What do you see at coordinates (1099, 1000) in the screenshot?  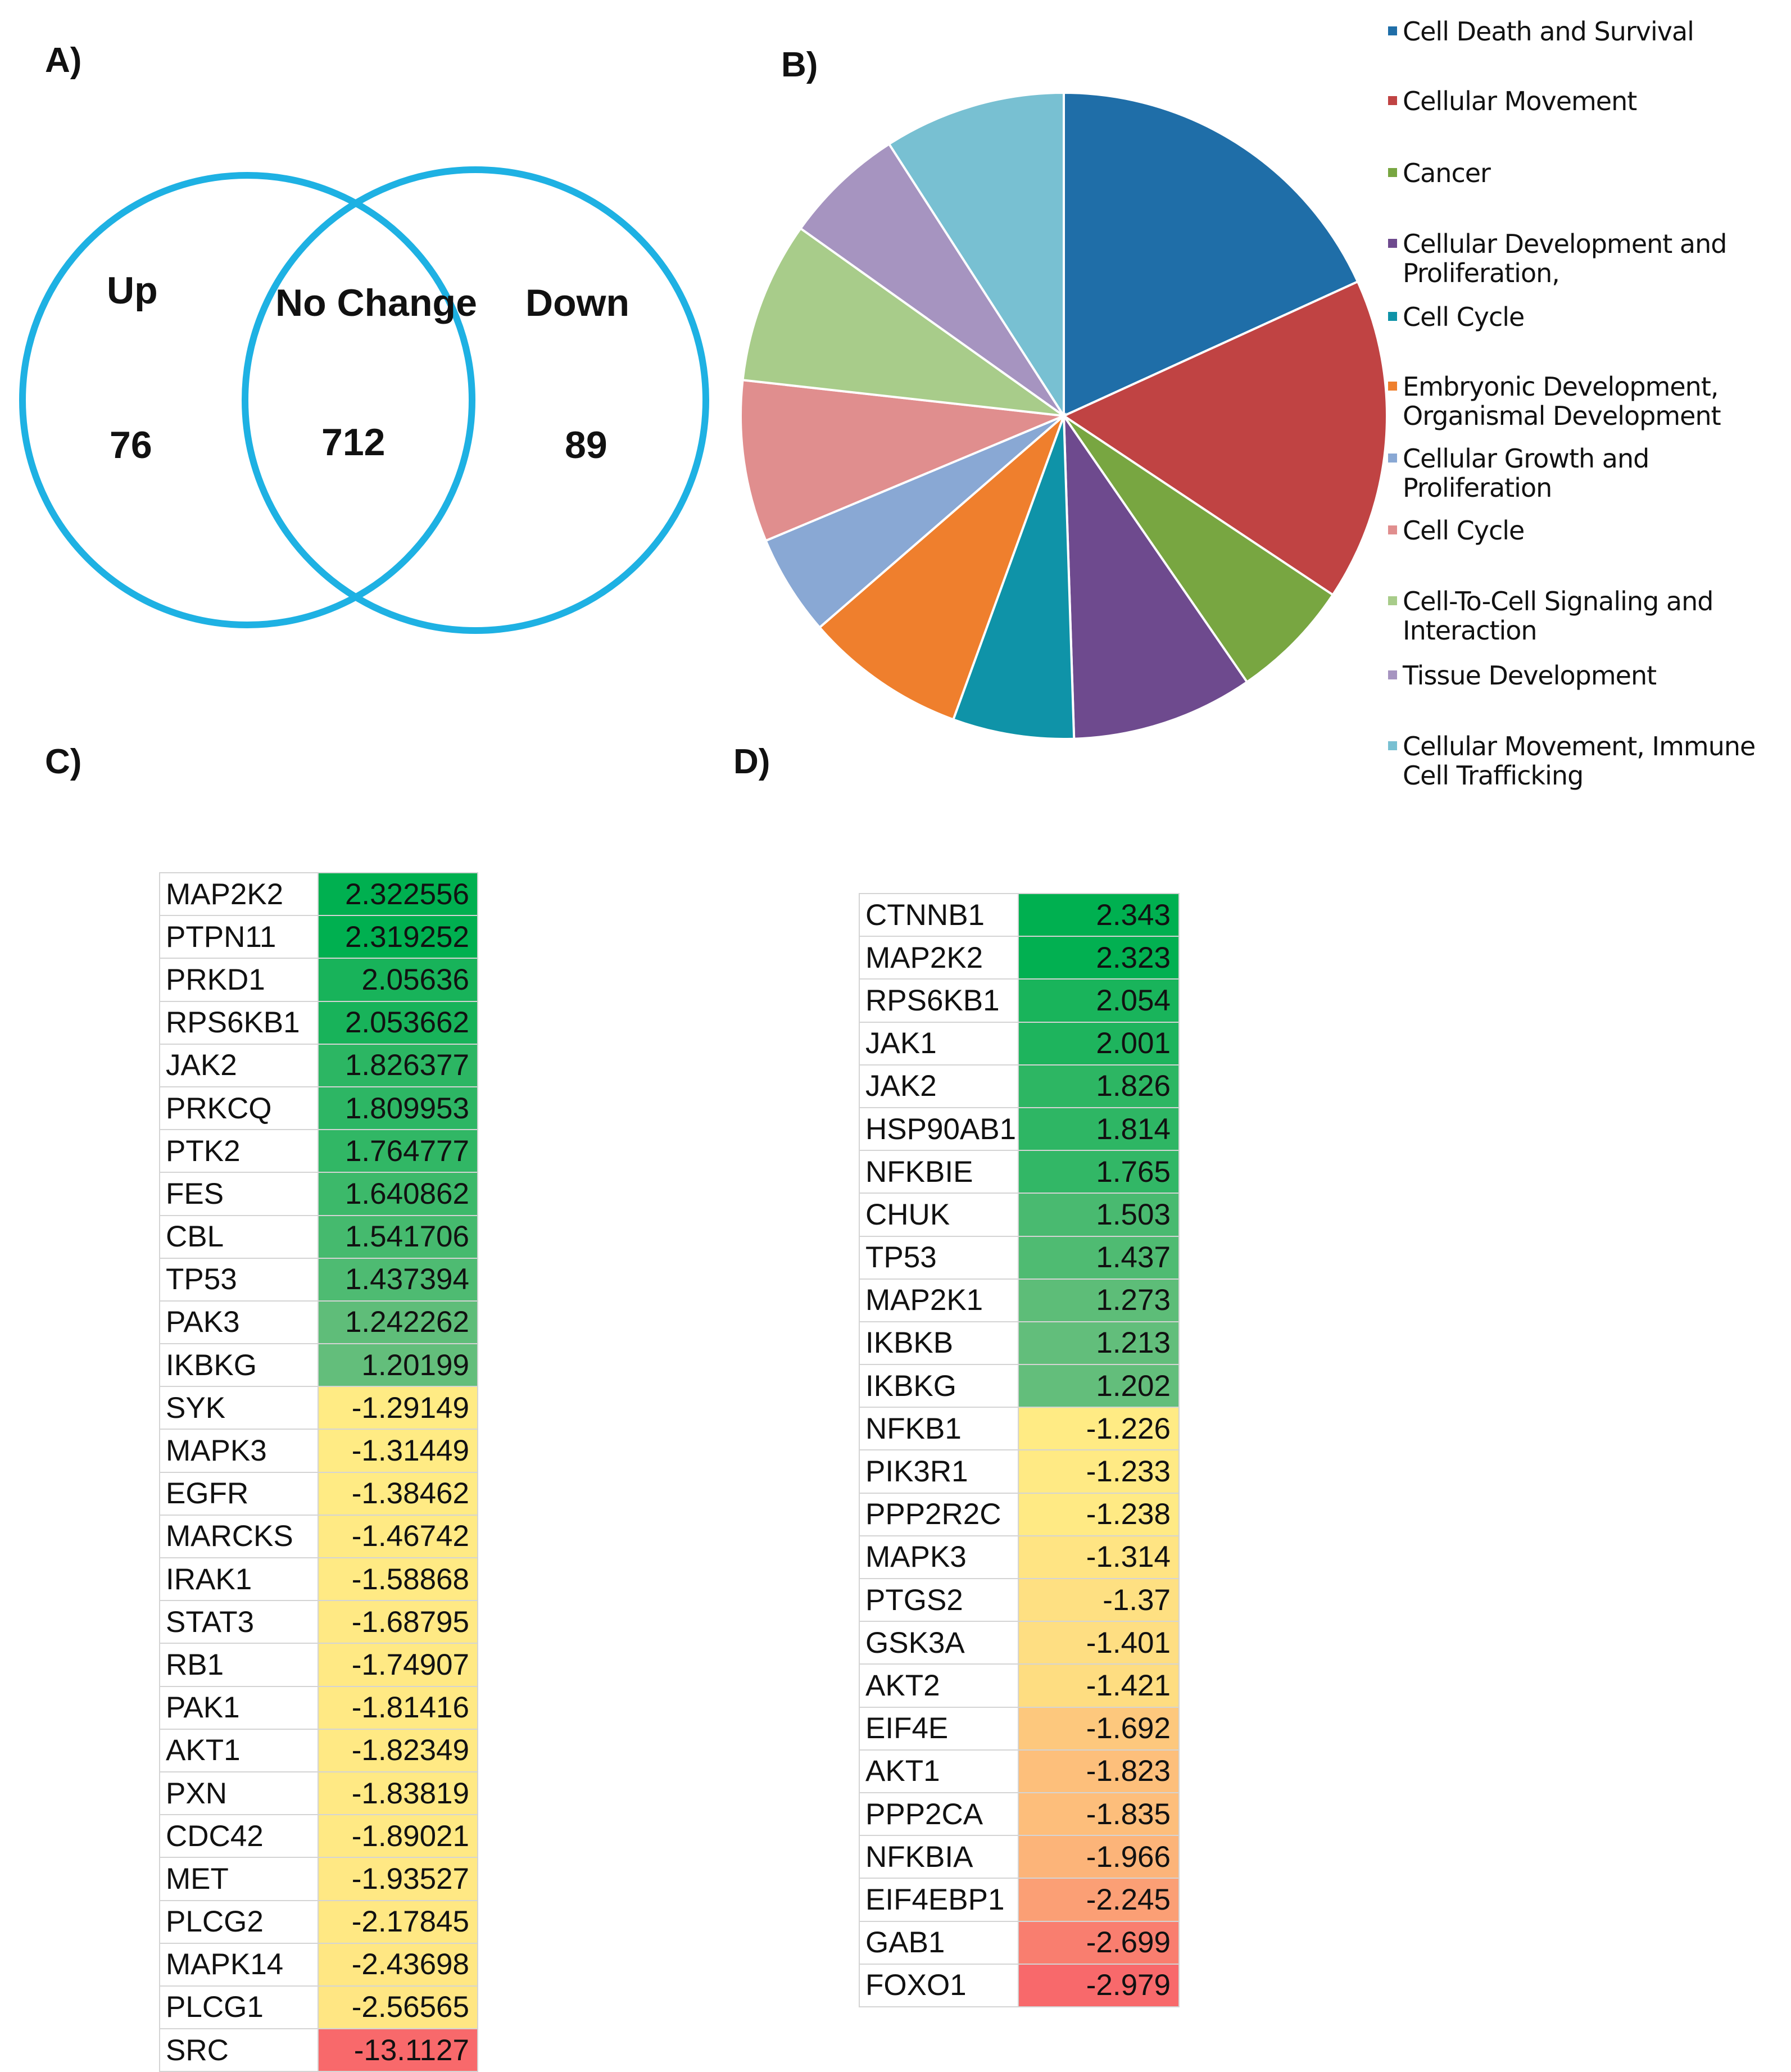 I see `fold-change-cell: 2.054` at bounding box center [1099, 1000].